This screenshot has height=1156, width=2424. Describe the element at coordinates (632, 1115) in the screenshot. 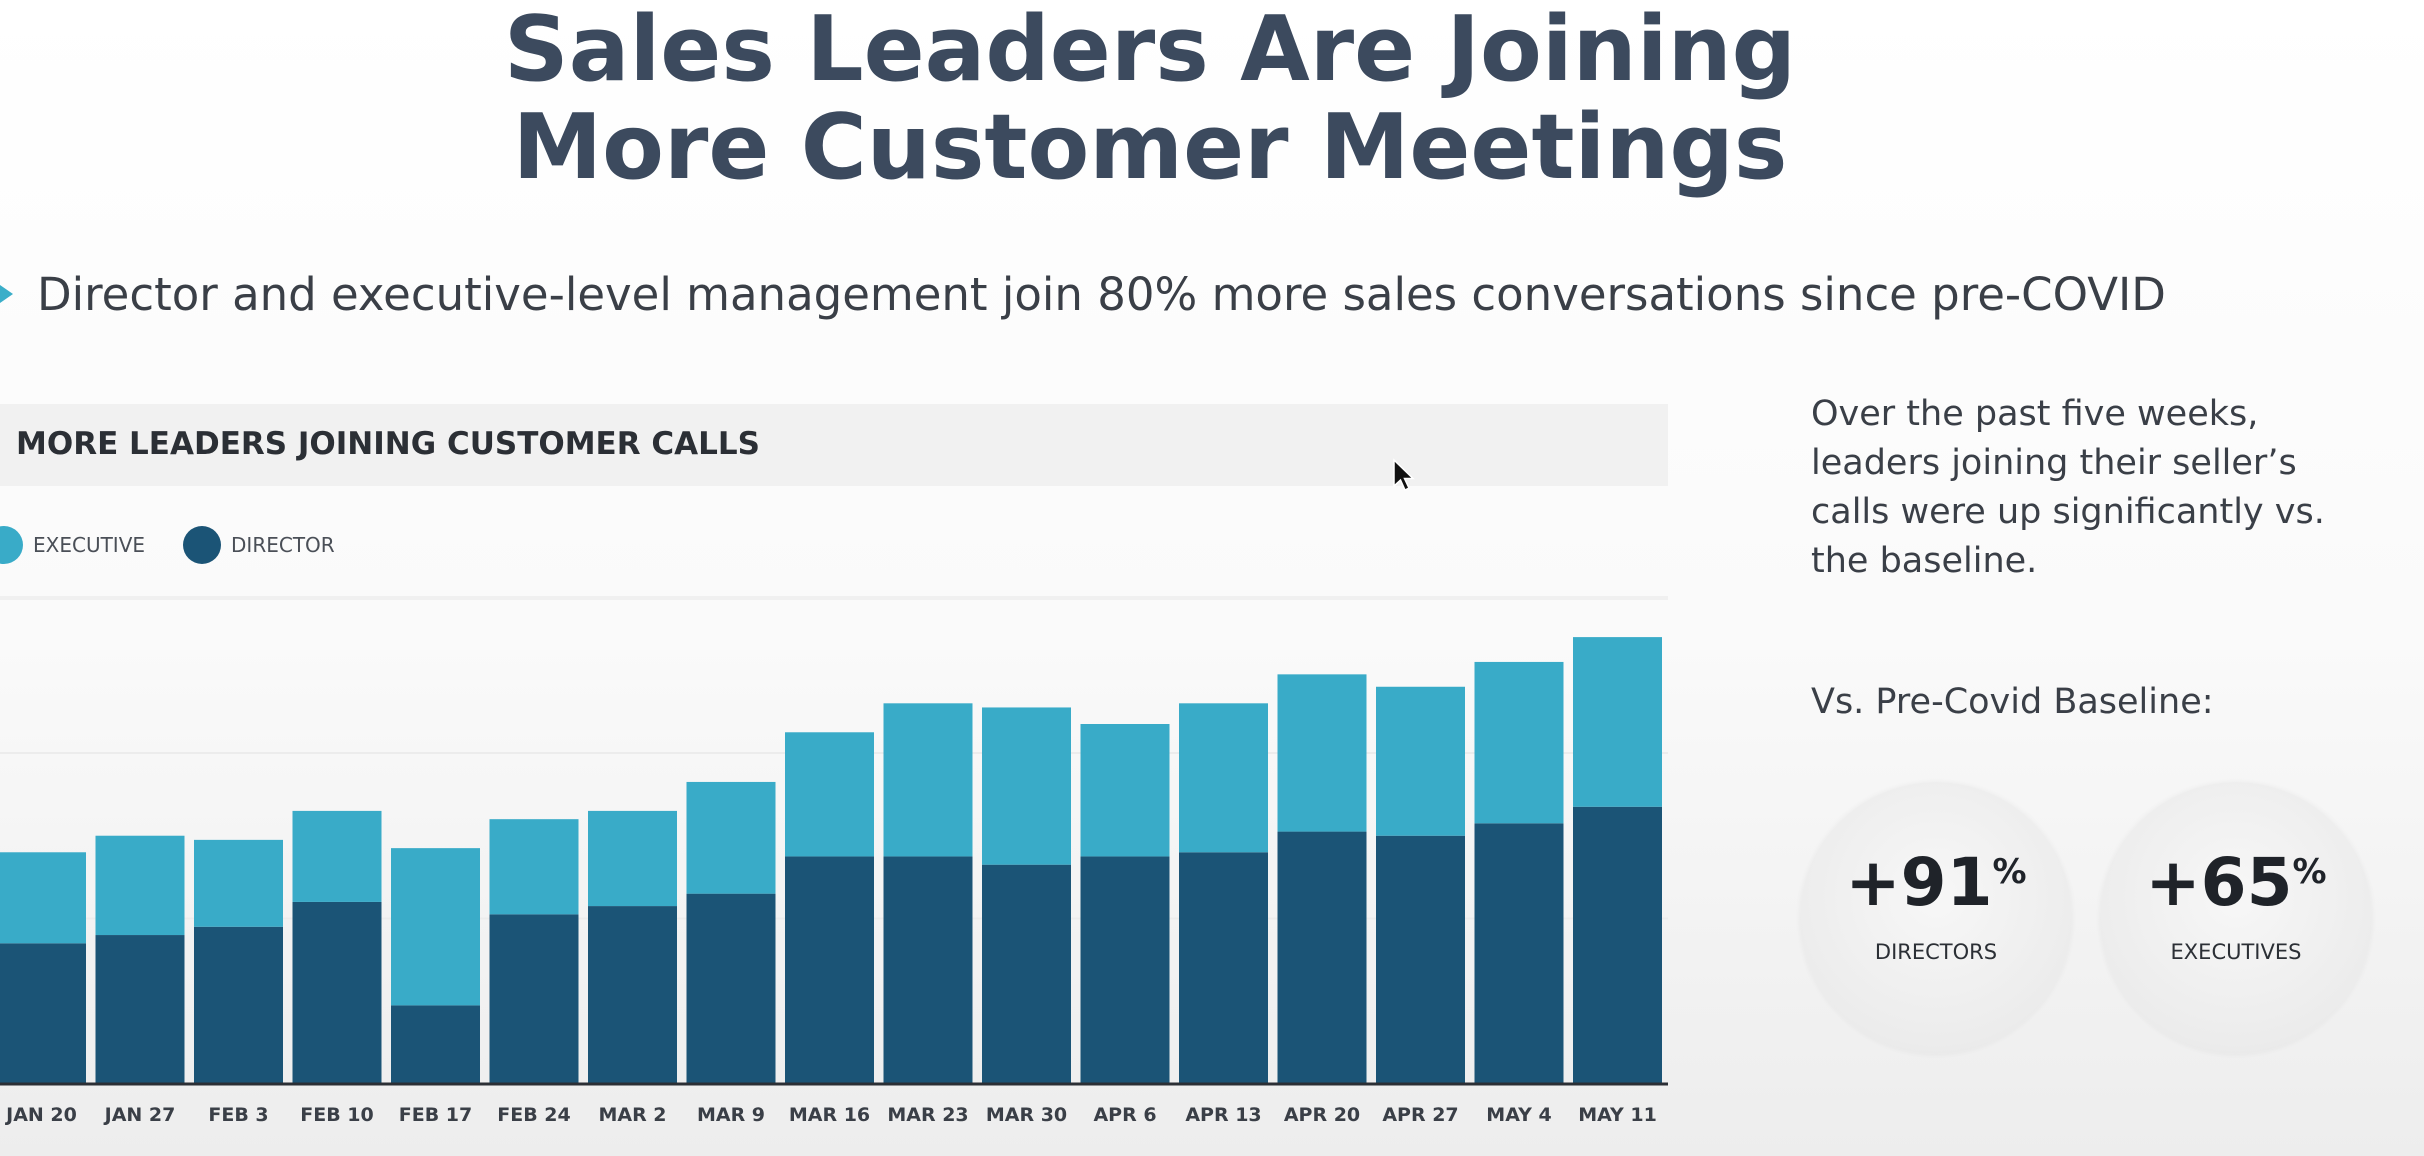

I see `x-tick-label: MAR 2` at that location.